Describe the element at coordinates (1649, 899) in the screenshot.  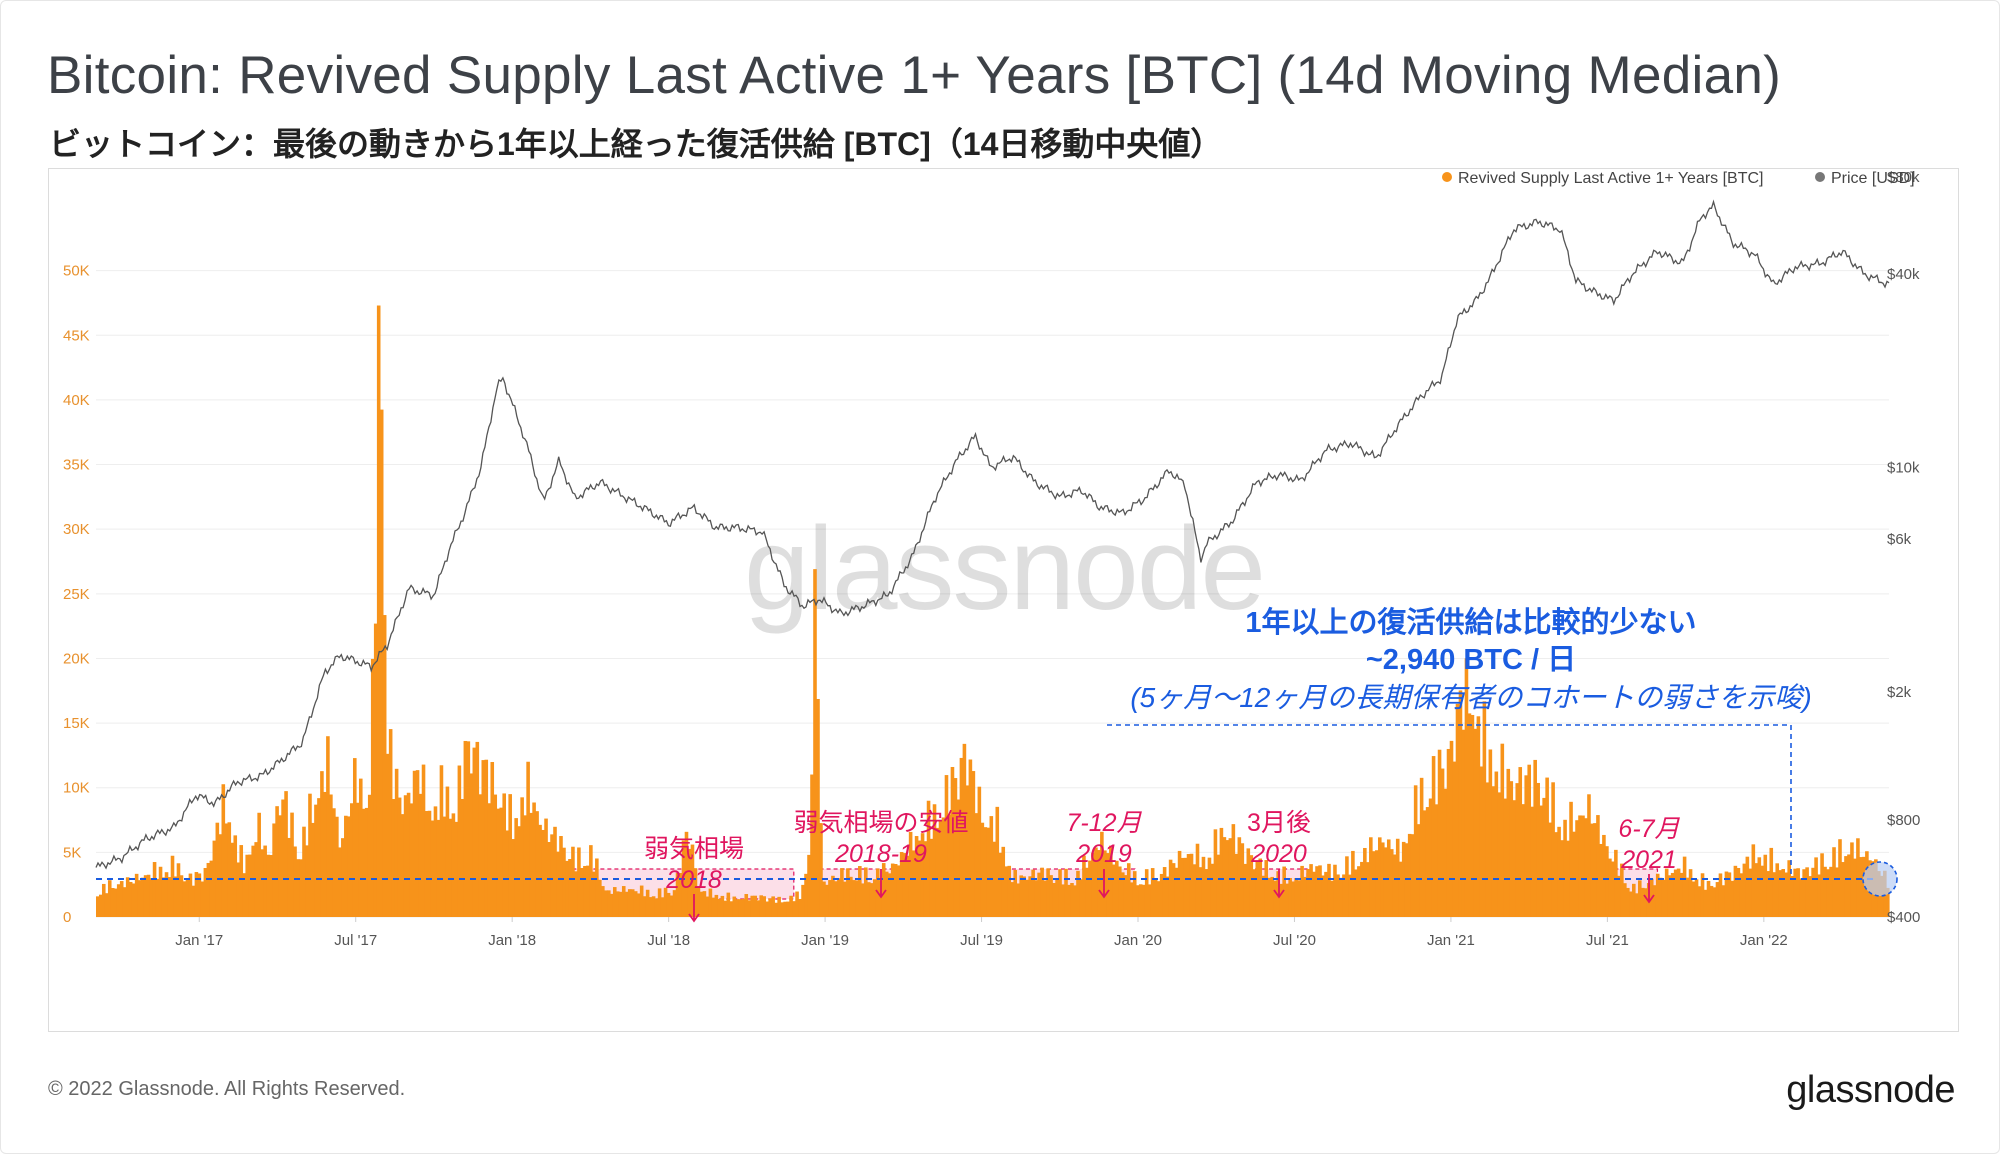
I see `down-arrow-icon` at that location.